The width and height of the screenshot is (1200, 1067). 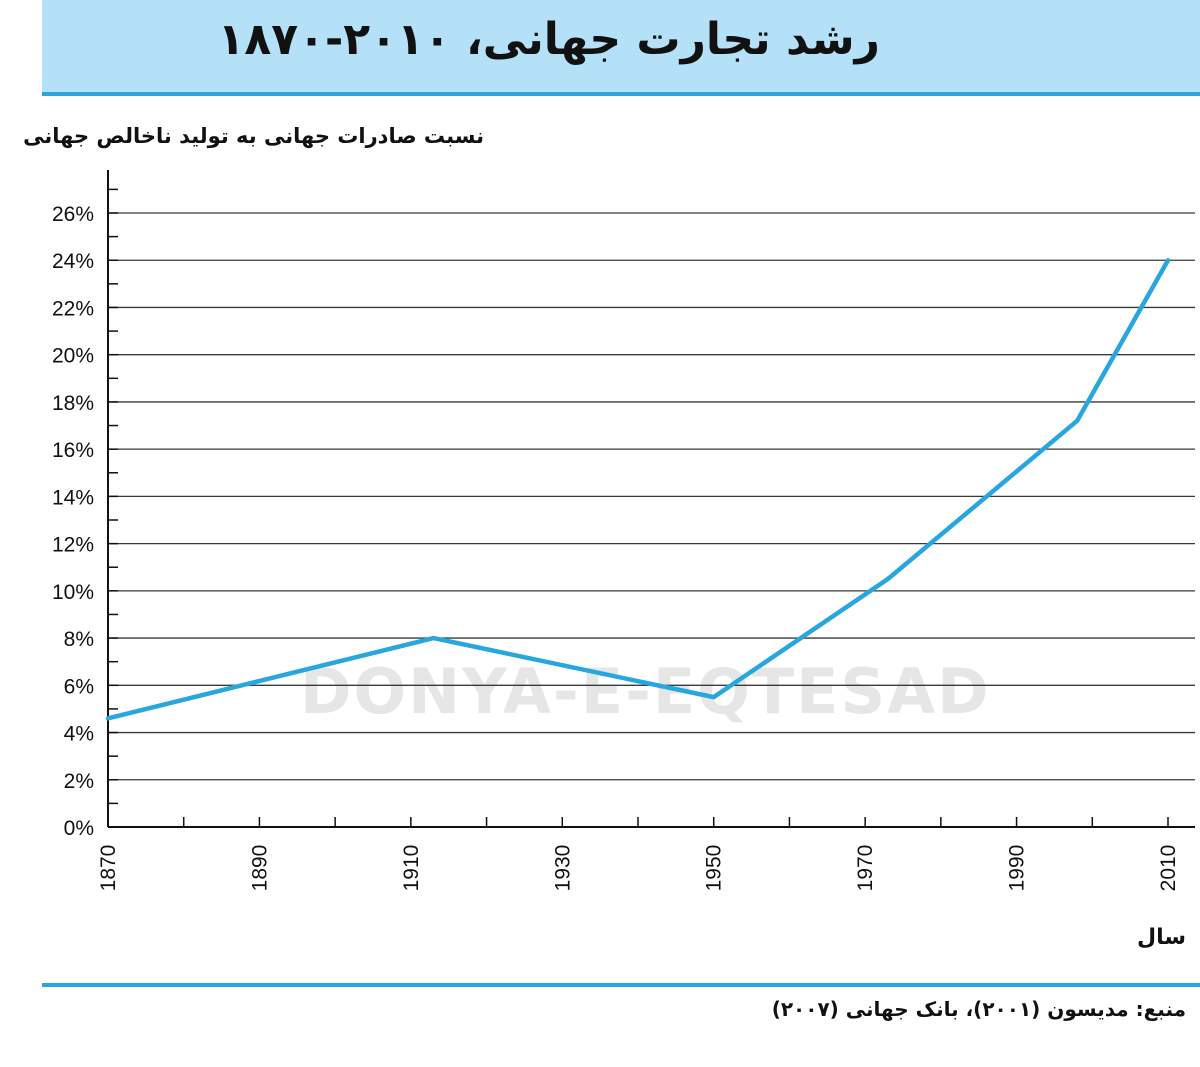 What do you see at coordinates (1161, 937) in the screenshot?
I see `x-axis-label: سال` at bounding box center [1161, 937].